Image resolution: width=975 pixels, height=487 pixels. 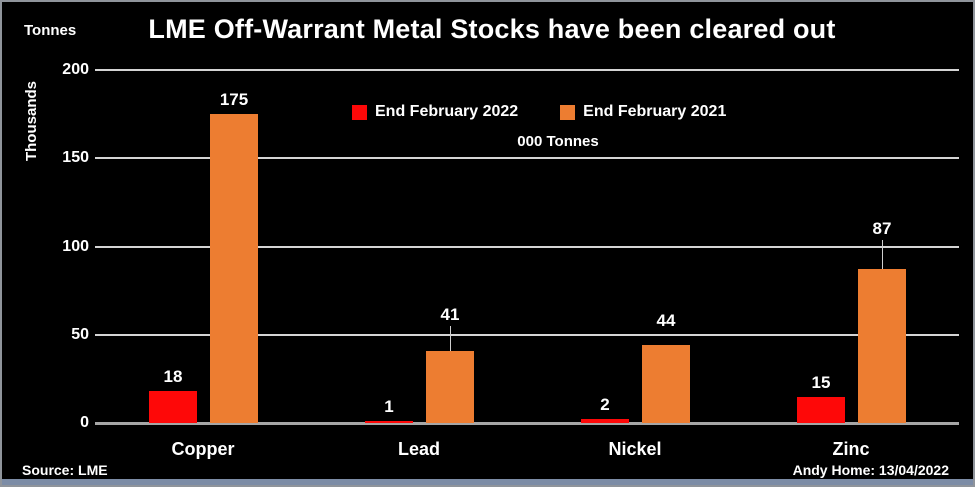 What do you see at coordinates (50, 30) in the screenshot?
I see `unit-label: Tonnes` at bounding box center [50, 30].